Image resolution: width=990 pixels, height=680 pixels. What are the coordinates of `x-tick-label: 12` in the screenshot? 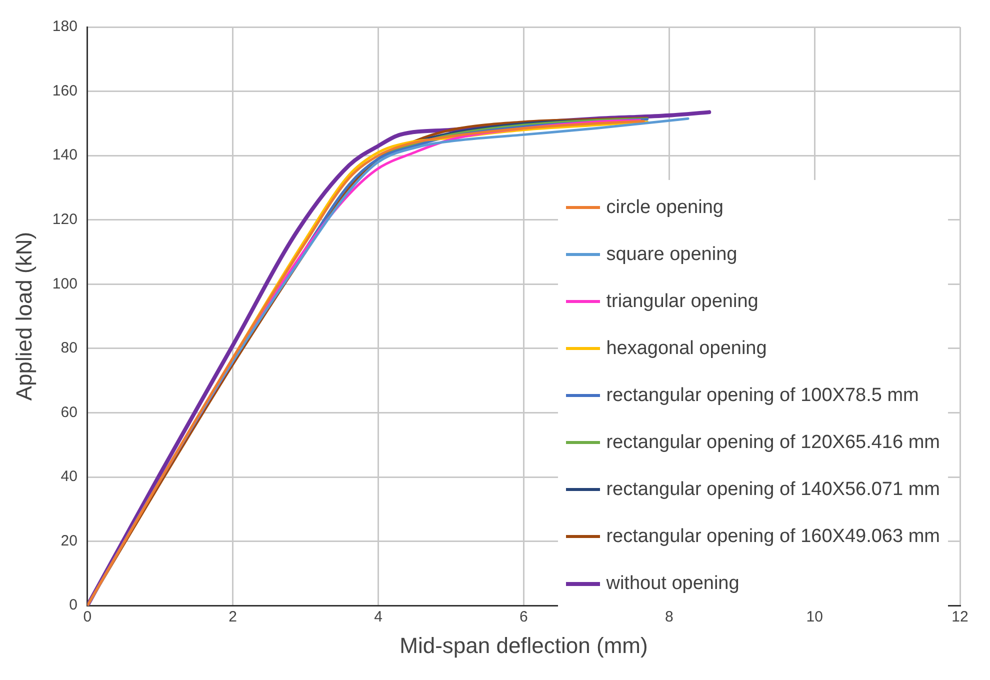 It's located at (960, 617).